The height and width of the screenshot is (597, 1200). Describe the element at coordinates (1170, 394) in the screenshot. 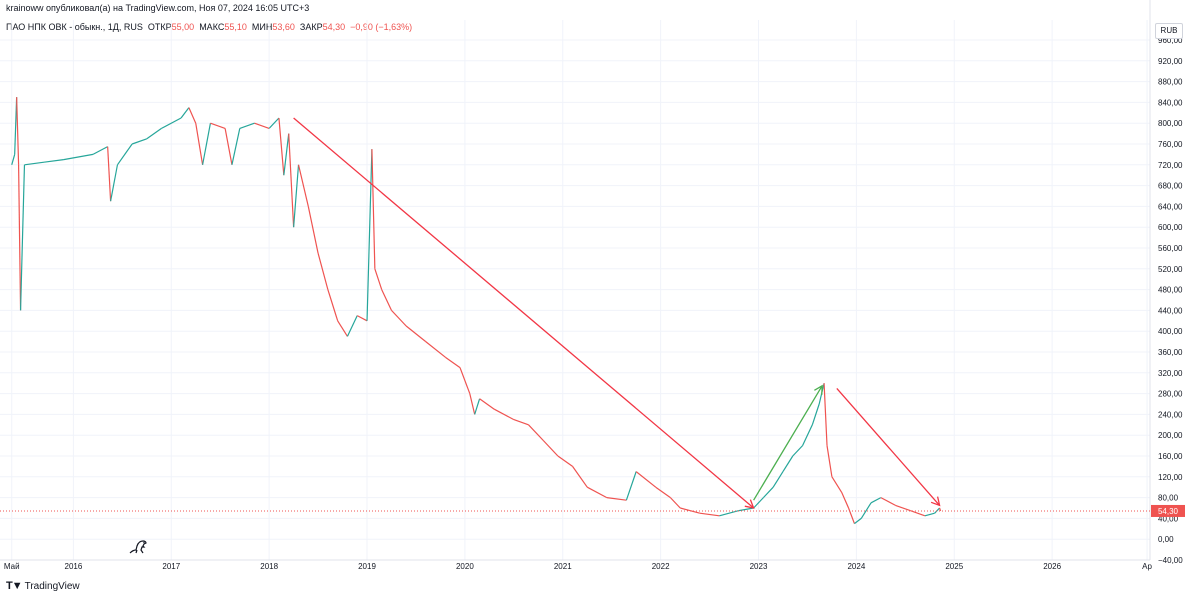

I see `y-tick-label: 280,00` at that location.